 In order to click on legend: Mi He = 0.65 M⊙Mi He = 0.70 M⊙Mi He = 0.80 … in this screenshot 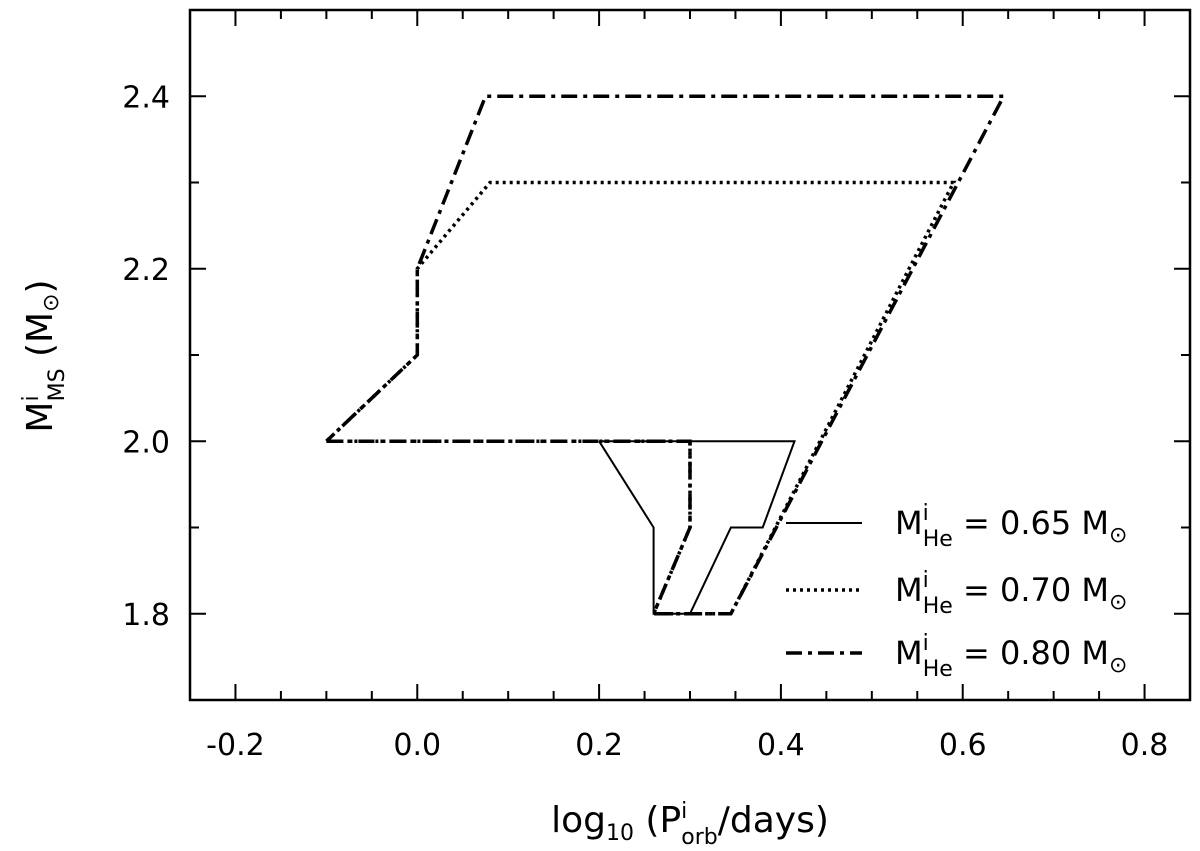, I will do `click(956, 591)`.